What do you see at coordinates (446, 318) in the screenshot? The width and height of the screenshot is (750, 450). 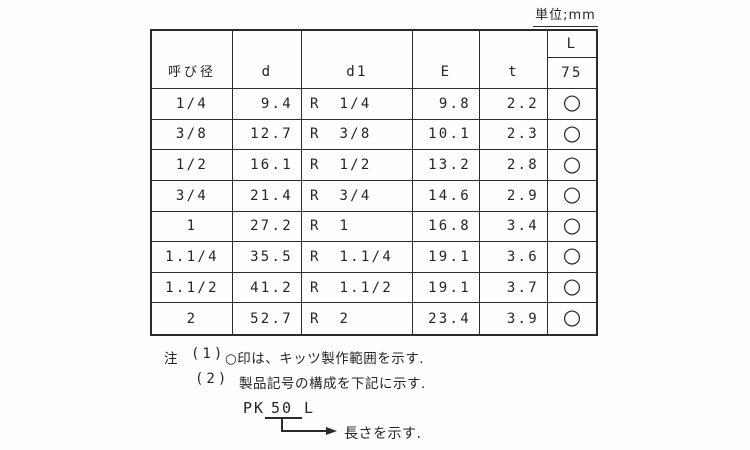 I see `cell-E: 23.4` at bounding box center [446, 318].